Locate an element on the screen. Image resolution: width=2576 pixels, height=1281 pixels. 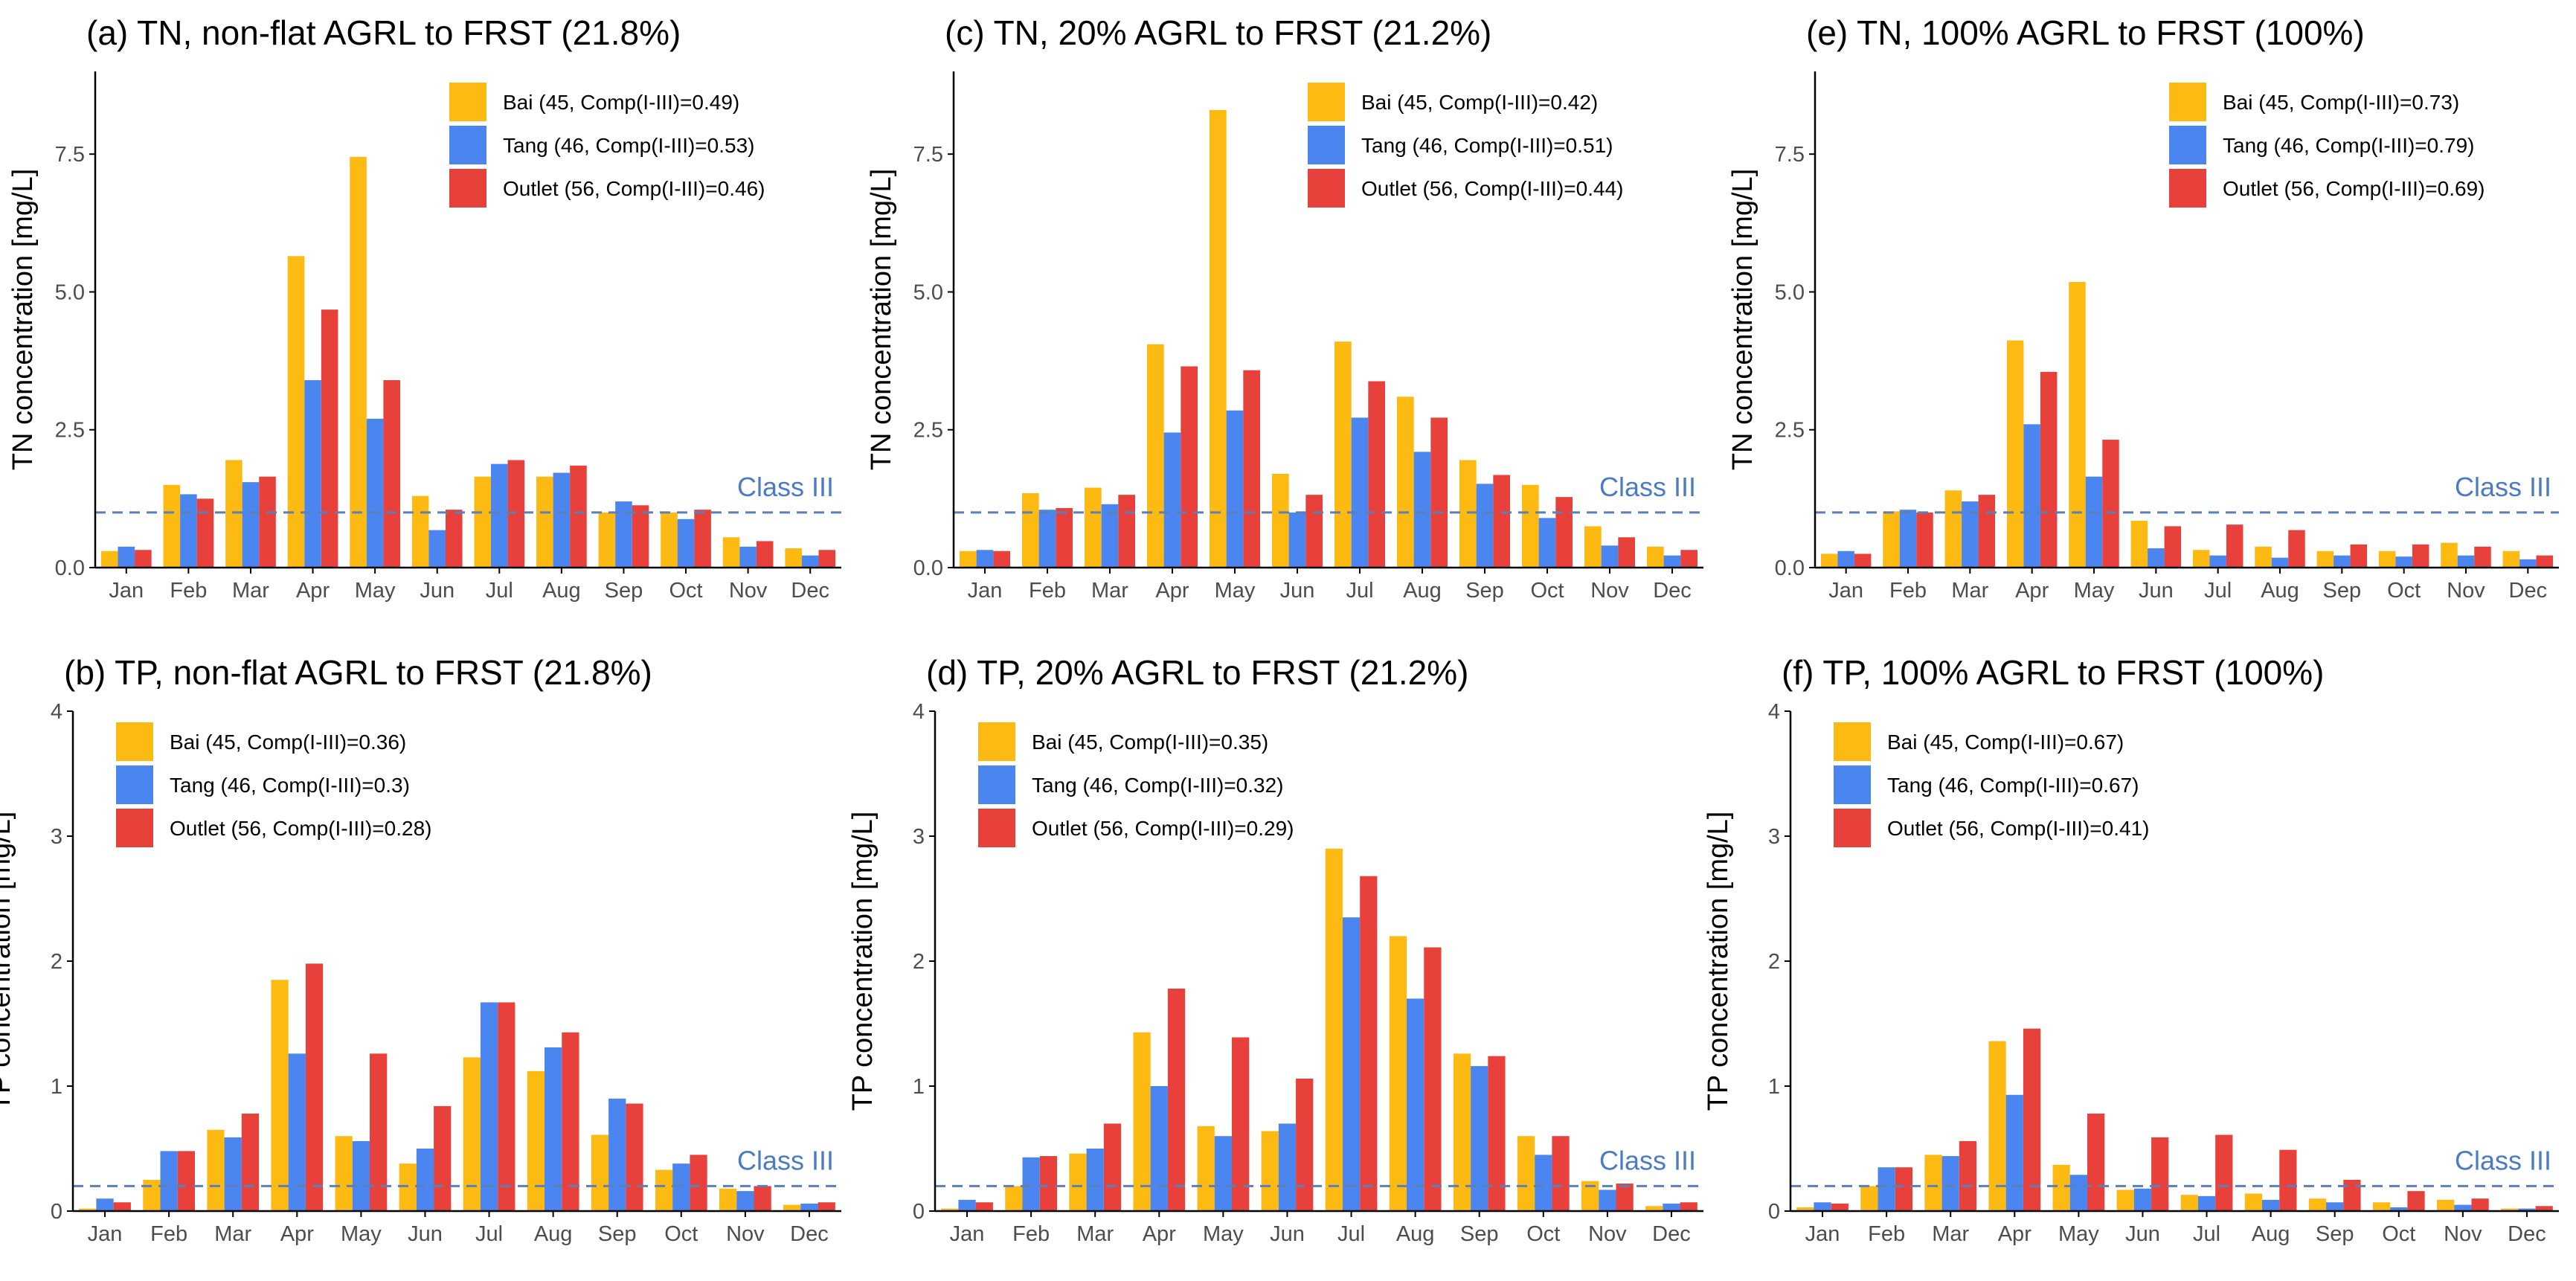
legend-swatch-tang is located at coordinates (2187, 145).